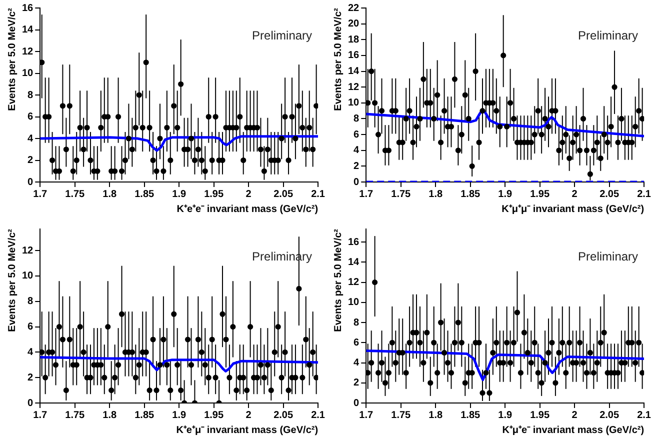 The width and height of the screenshot is (652, 443). I want to click on y-tick-label: 18, so click(354, 40).